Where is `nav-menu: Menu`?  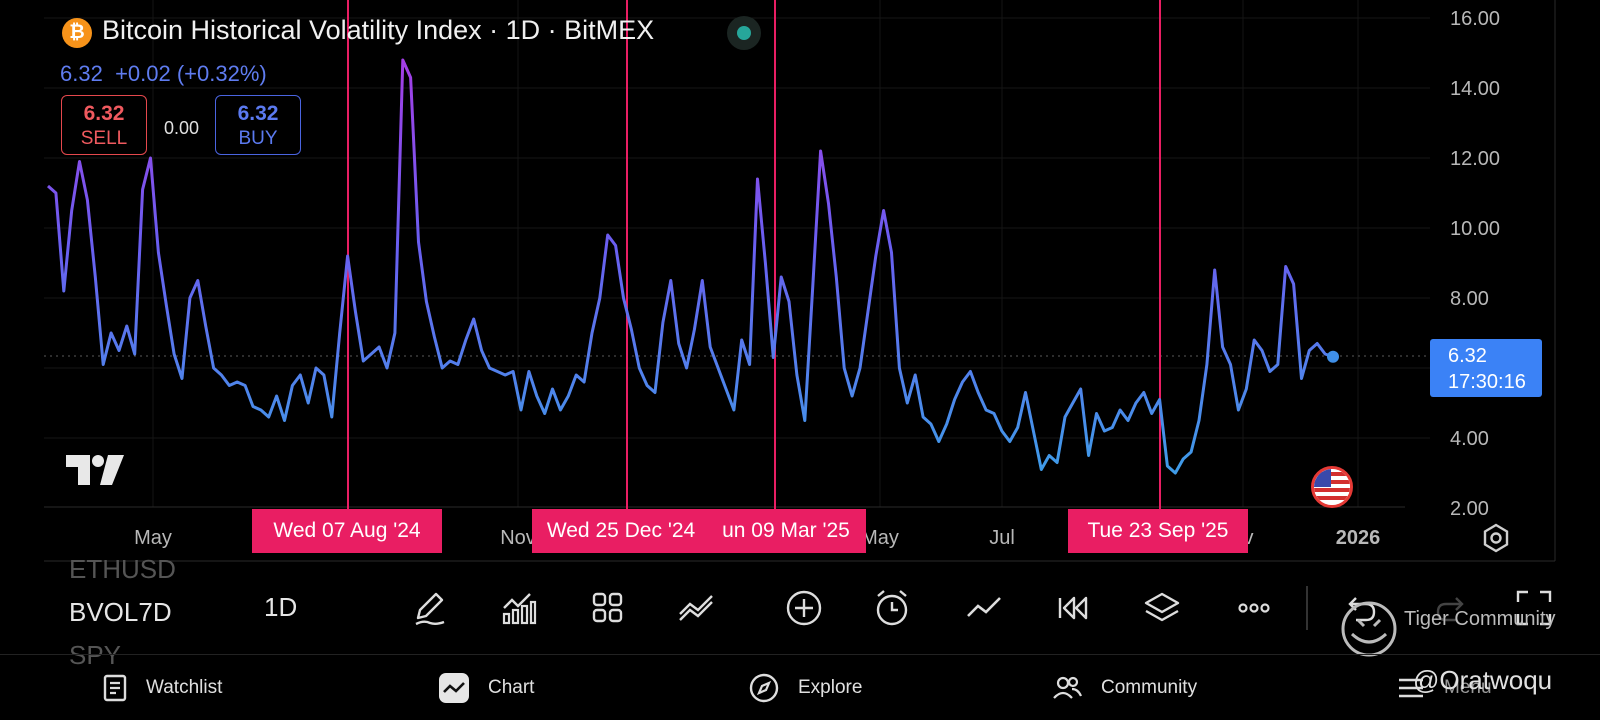 nav-menu: Menu is located at coordinates (1444, 688).